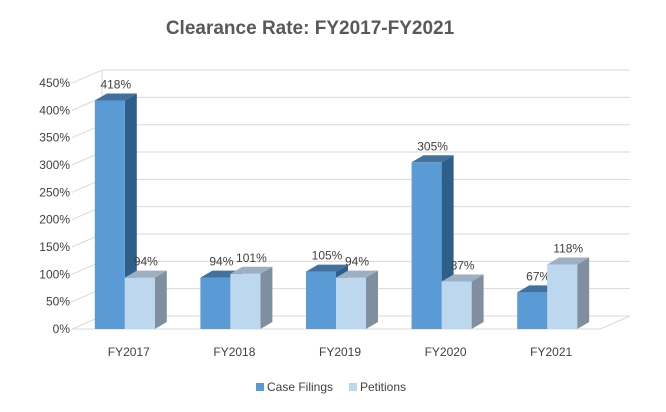 The image size is (666, 412). I want to click on data-label: 87%, so click(463, 265).